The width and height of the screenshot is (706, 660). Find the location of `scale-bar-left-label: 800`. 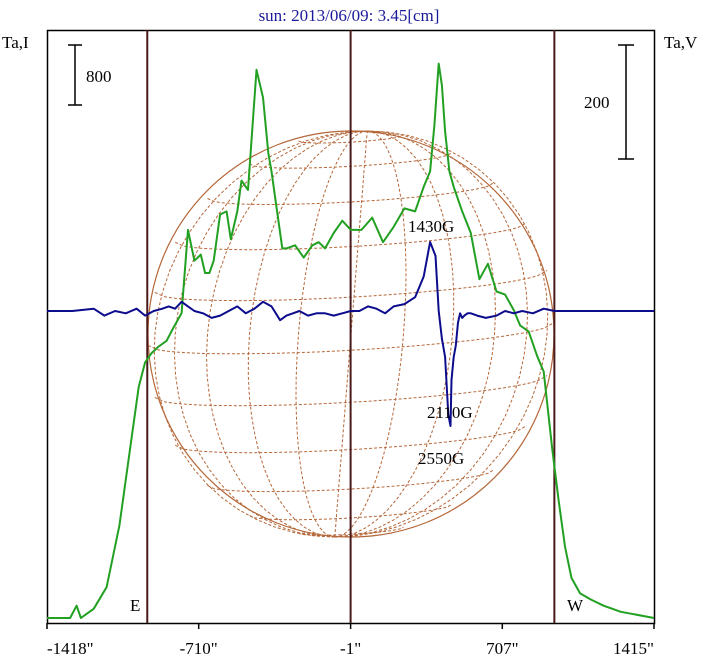

scale-bar-left-label: 800 is located at coordinates (99, 76).